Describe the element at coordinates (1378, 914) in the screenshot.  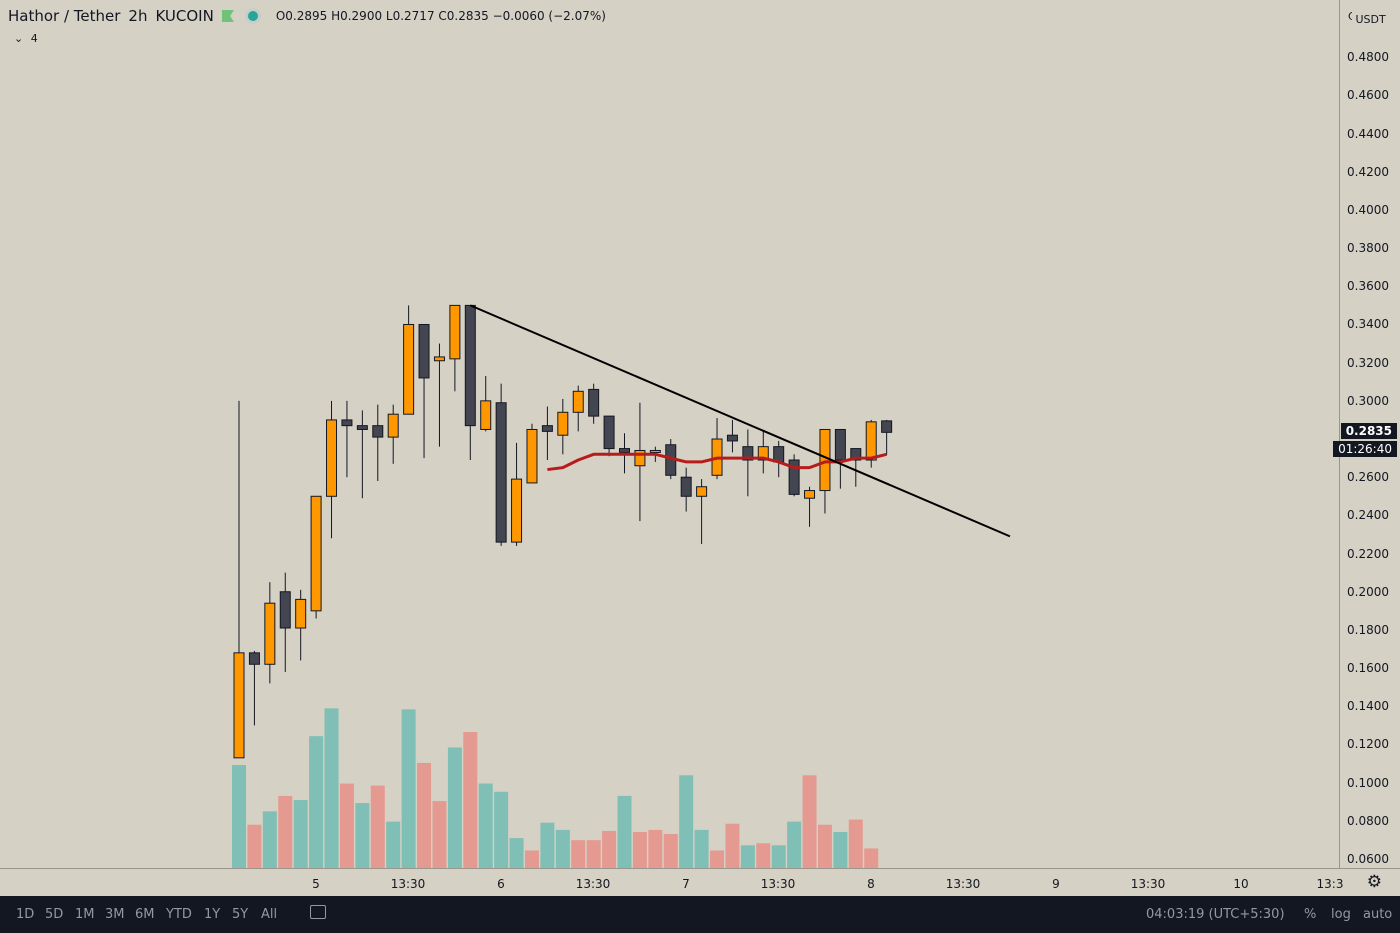
I see `auto-toggle: auto` at that location.